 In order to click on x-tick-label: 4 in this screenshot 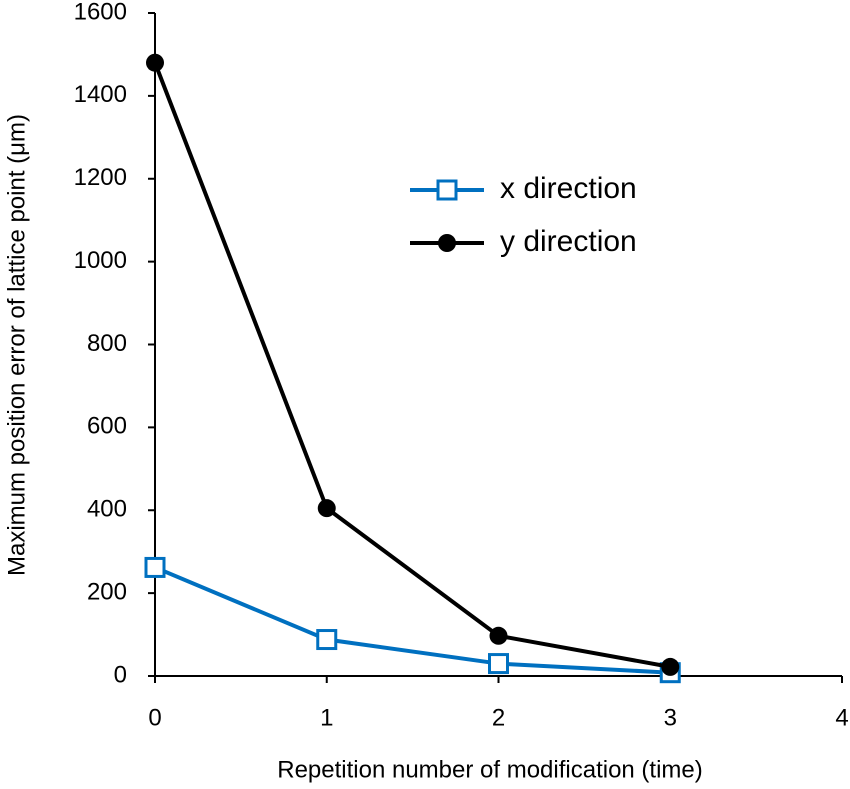, I will do `click(841, 717)`.